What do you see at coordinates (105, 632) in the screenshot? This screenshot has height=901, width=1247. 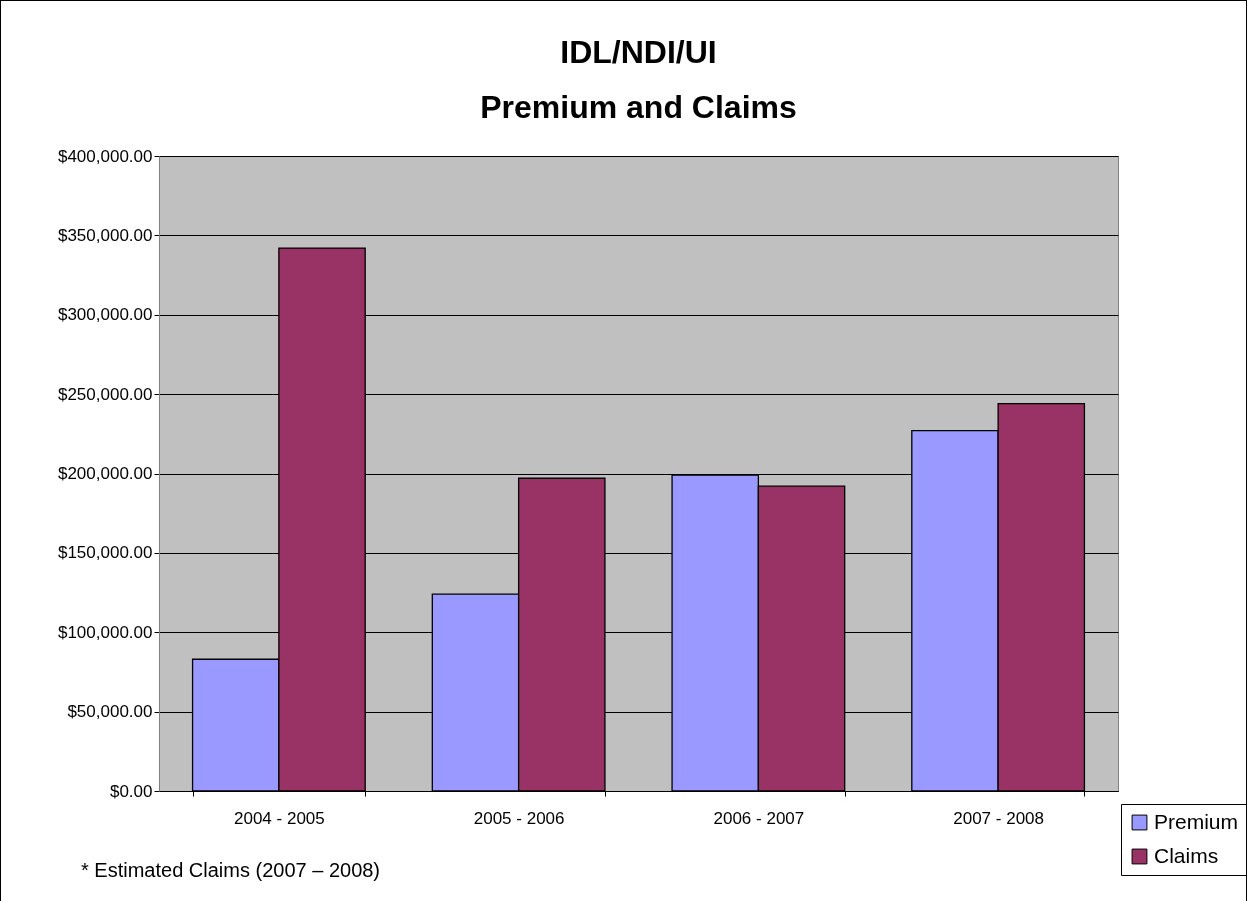 I see `y-tick-label: $100,000.00` at bounding box center [105, 632].